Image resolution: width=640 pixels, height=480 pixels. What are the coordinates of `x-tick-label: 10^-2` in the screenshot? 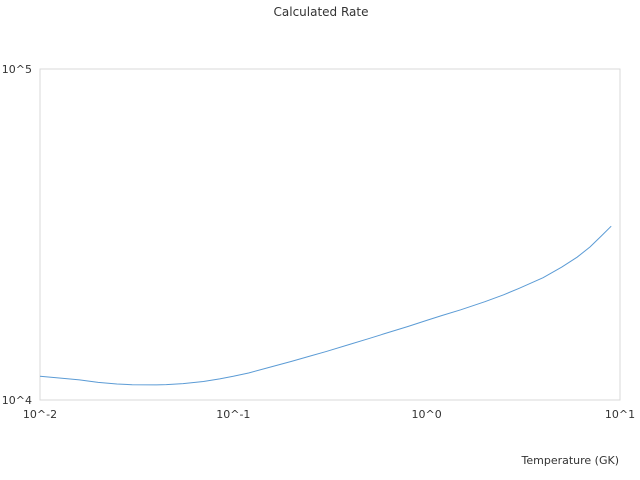 It's located at (40, 414).